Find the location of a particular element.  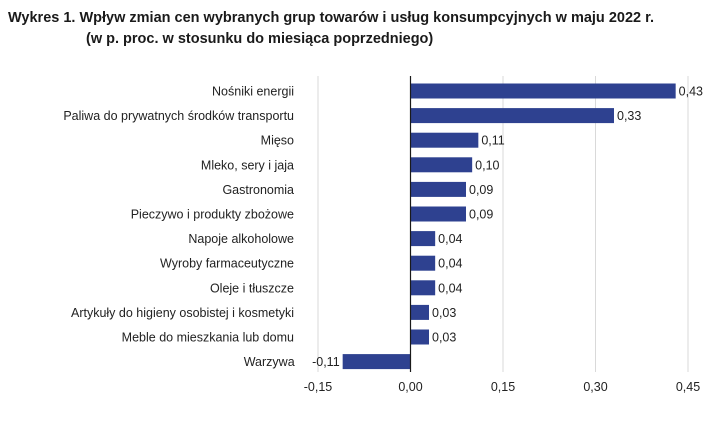

category-label: Napoje alkoholowe is located at coordinates (241, 239).